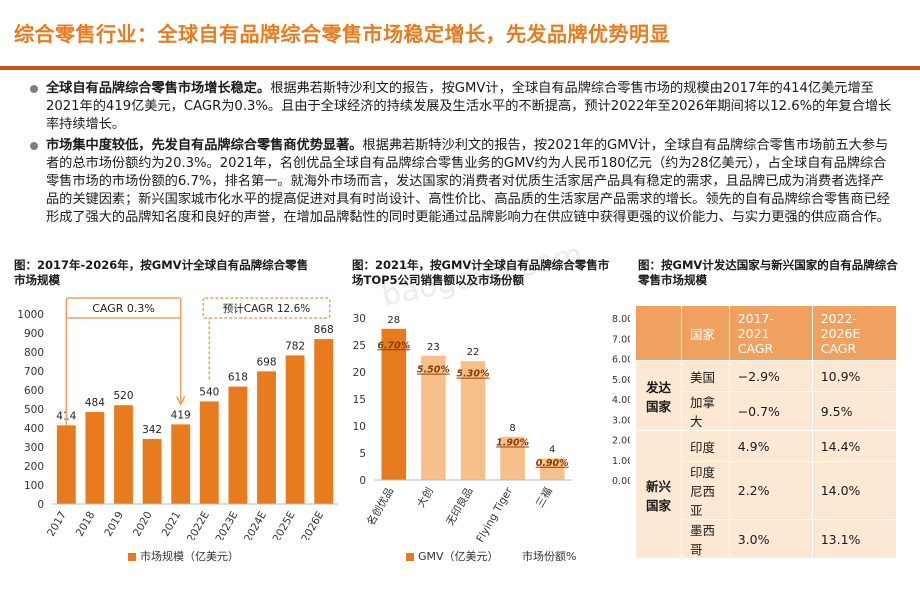 This screenshot has width=920, height=614. Describe the element at coordinates (312, 525) in the screenshot. I see `x-tick-label: 2026E` at that location.